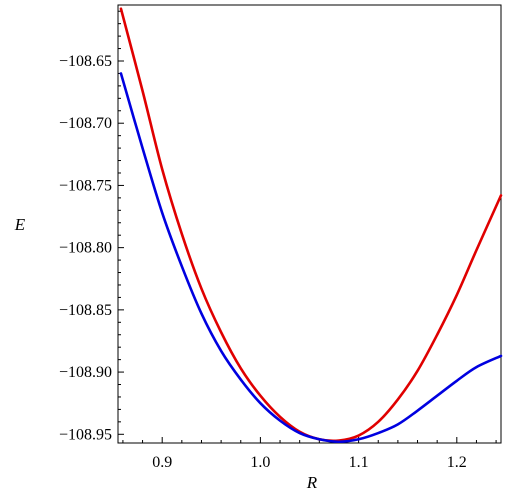  What do you see at coordinates (85, 372) in the screenshot?
I see `y-tick-label: −108.90` at bounding box center [85, 372].